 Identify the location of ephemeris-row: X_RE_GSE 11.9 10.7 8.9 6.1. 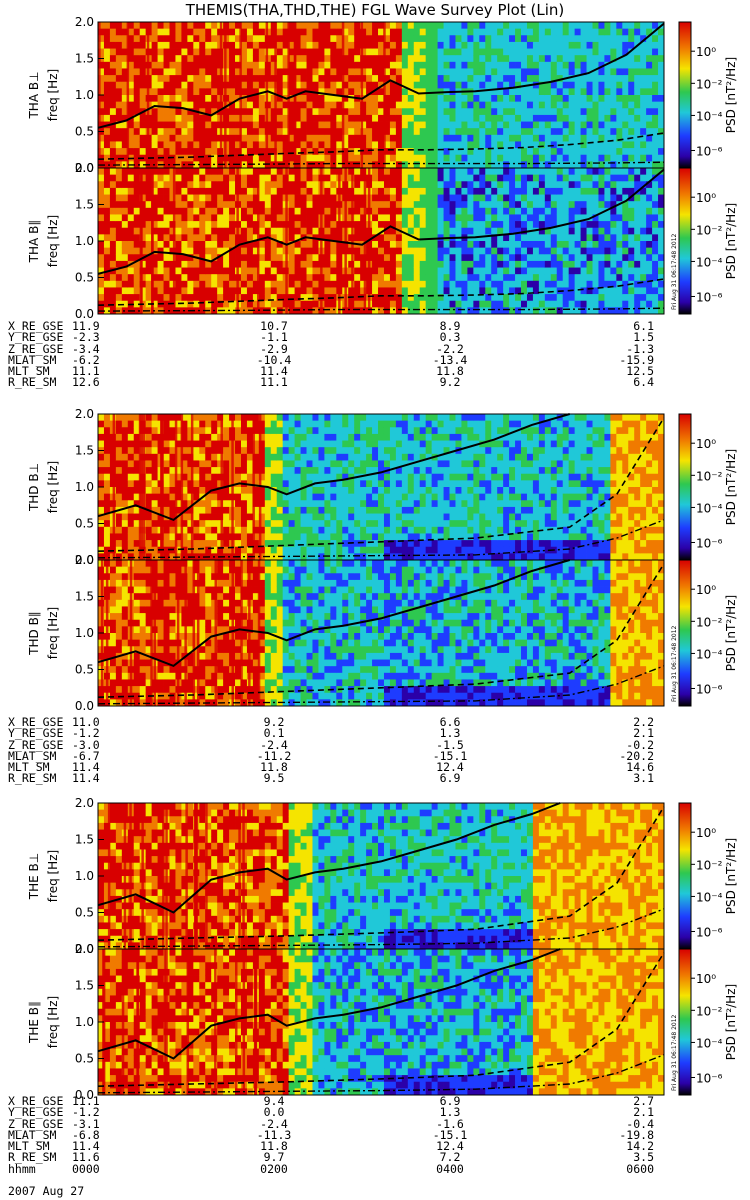
(338, 326).